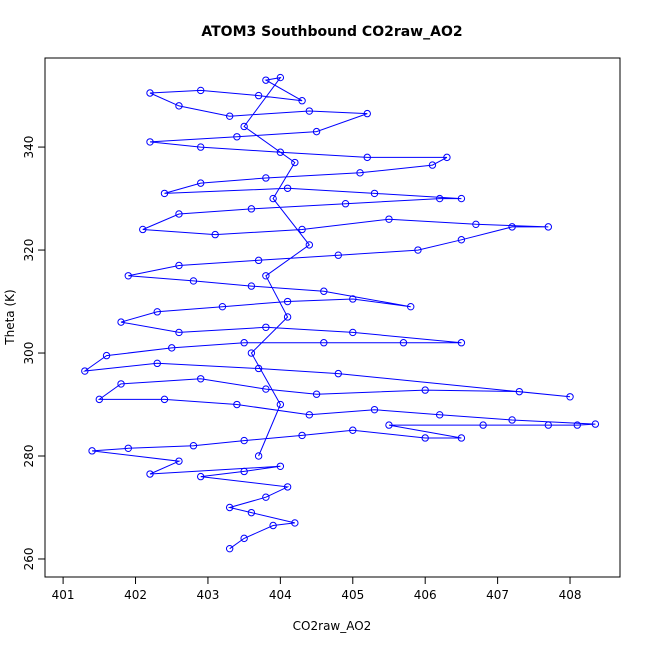  I want to click on y-tick-label: 260, so click(29, 559).